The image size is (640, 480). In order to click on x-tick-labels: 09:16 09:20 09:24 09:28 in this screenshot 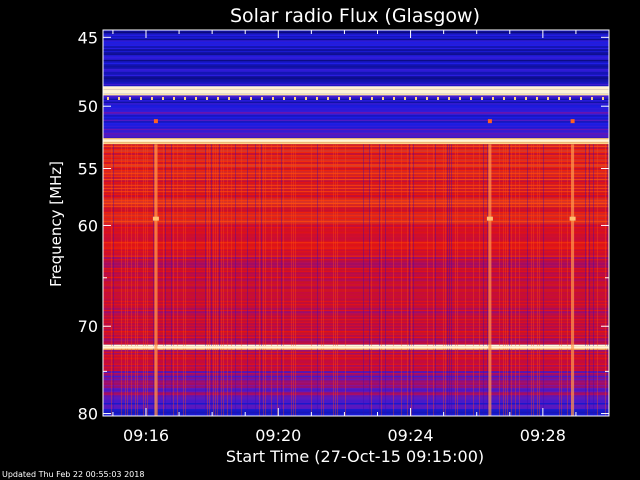, I will do `click(344, 435)`.